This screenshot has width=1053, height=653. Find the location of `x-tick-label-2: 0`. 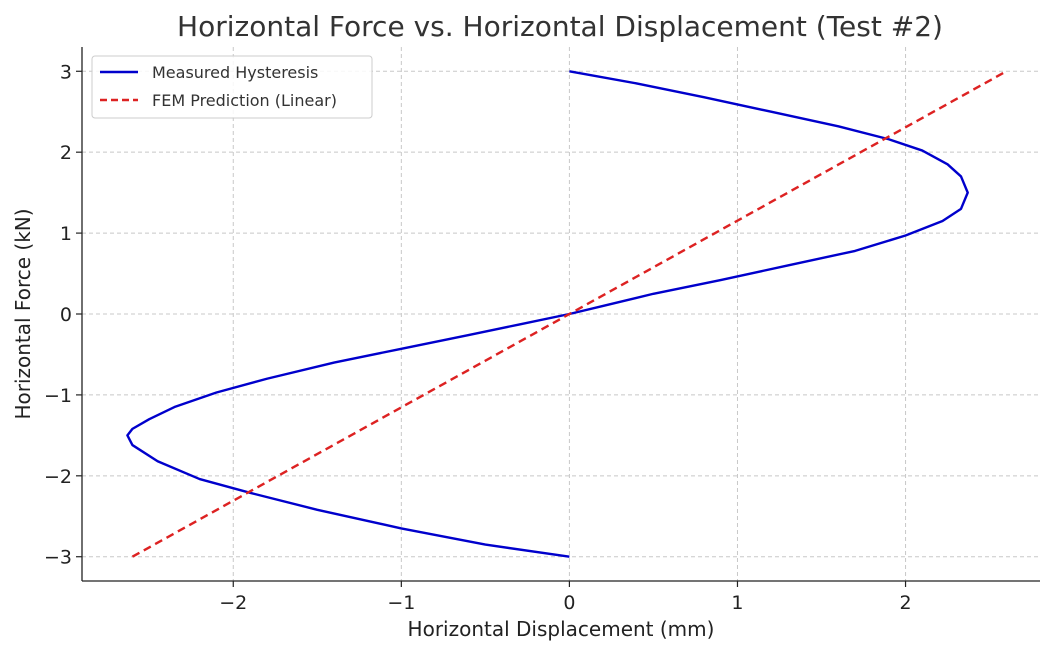

x-tick-label-2: 0 is located at coordinates (569, 603).